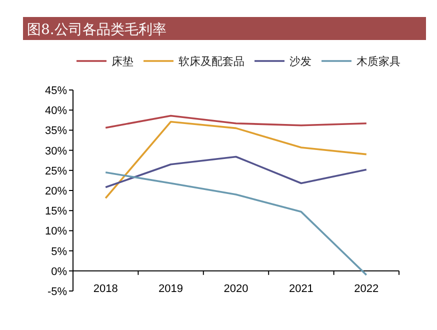  What do you see at coordinates (211, 61) in the screenshot?
I see `legend-label: 软床及配套品` at bounding box center [211, 61].